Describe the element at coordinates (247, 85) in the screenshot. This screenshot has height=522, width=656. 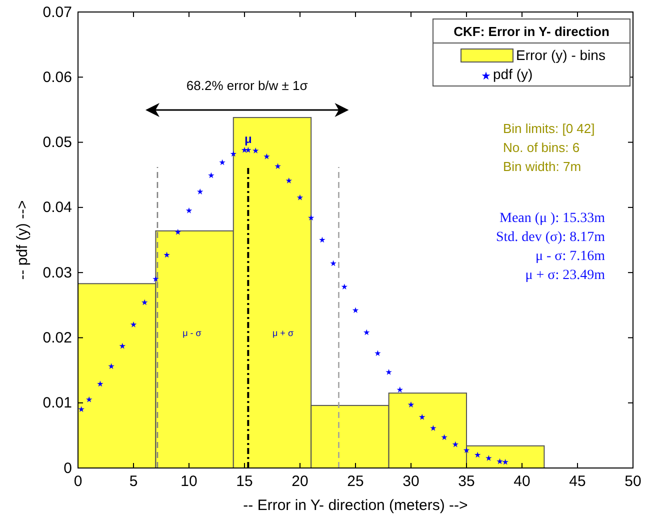
I see `annotation: 68.2% error b/w ± 1σ` at that location.